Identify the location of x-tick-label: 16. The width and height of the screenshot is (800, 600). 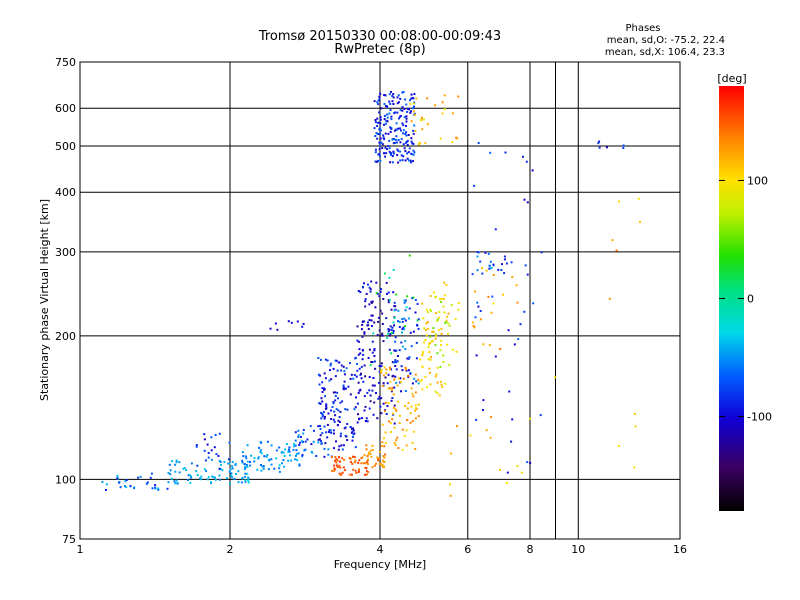
(680, 549).